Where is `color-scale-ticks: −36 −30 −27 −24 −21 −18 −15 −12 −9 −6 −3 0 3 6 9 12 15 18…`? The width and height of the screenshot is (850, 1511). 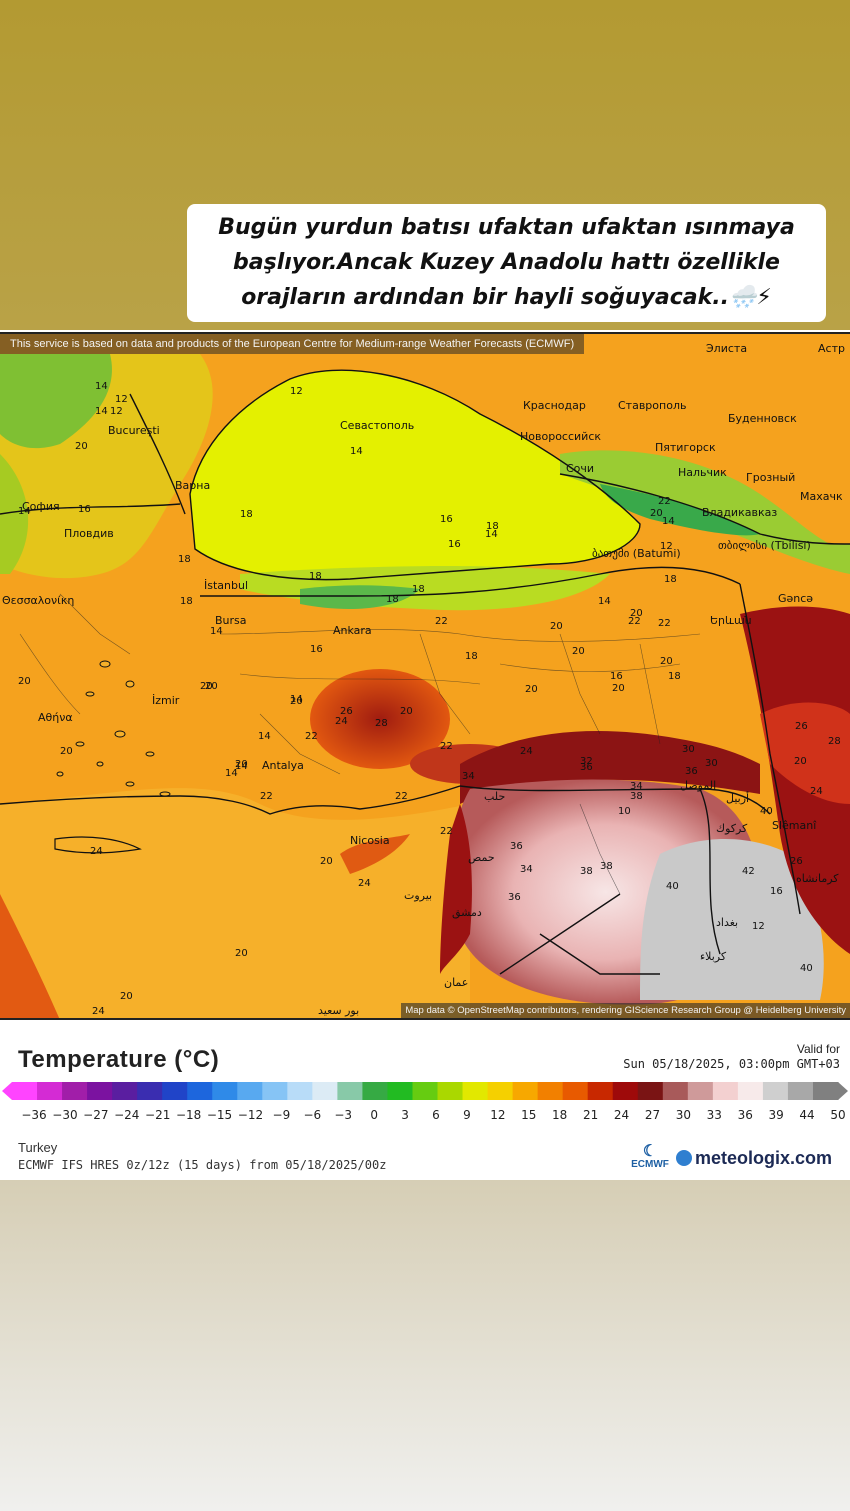
color-scale-ticks: −36 −30 −27 −24 −21 −18 −15 −12 −9 −6 −3 0 3 6 9 12 15 18… is located at coordinates (425, 1118).